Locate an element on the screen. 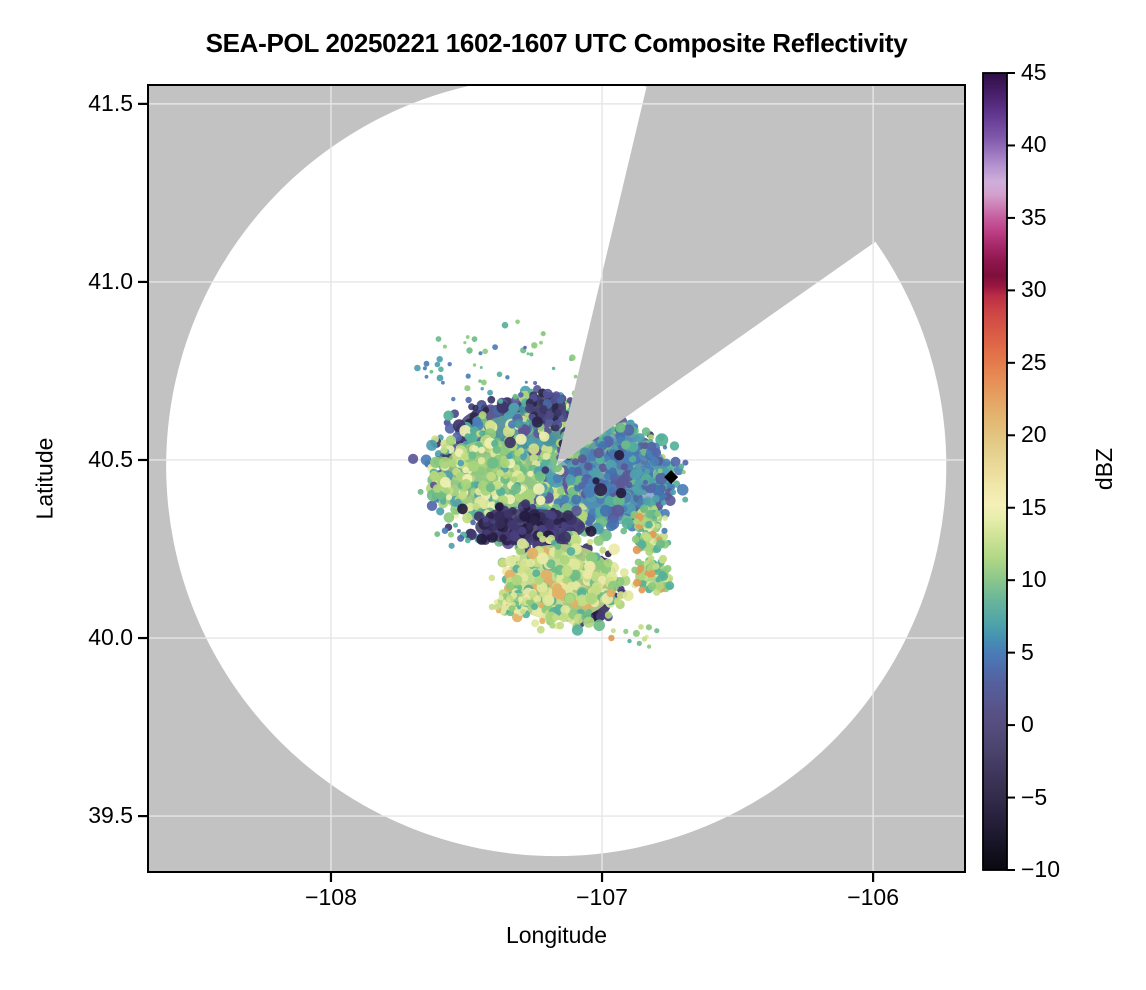 The image size is (1146, 990). echo-blob-south-specks is located at coordinates (634, 636).